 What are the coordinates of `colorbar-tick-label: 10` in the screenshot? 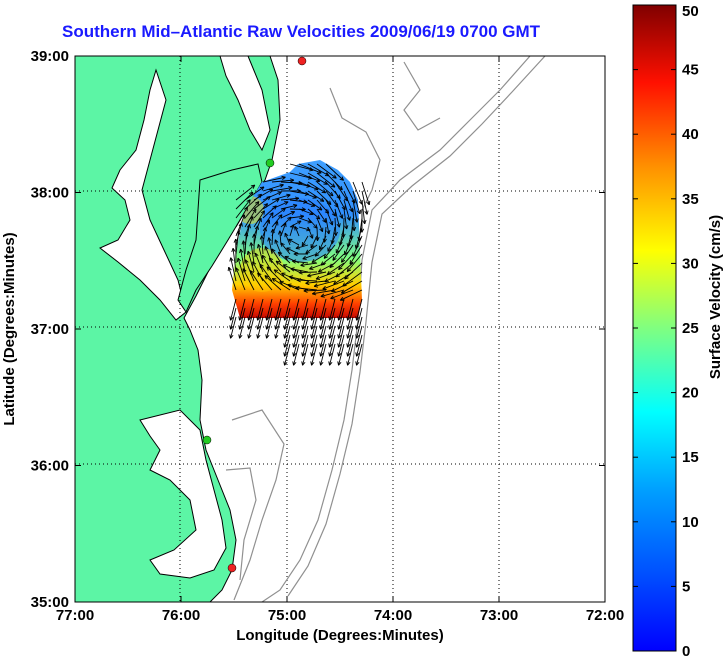 It's located at (690, 522).